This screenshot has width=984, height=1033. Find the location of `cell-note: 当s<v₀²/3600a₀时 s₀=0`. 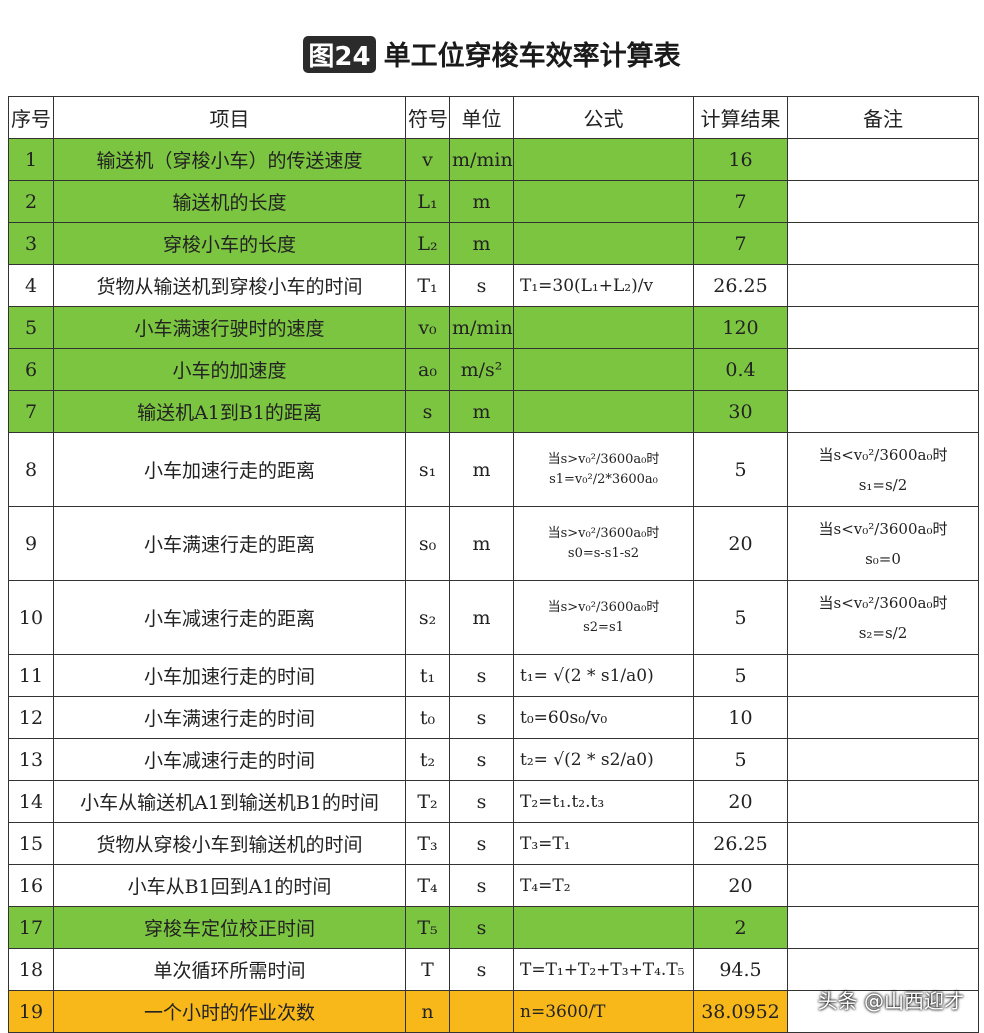

cell-note: 当s<v₀²/3600a₀时 s₀=0 is located at coordinates (883, 543).